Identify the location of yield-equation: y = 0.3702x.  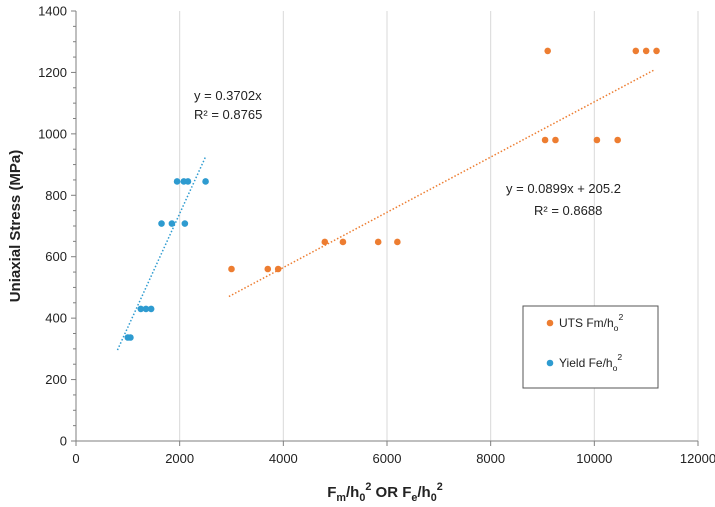
(228, 95).